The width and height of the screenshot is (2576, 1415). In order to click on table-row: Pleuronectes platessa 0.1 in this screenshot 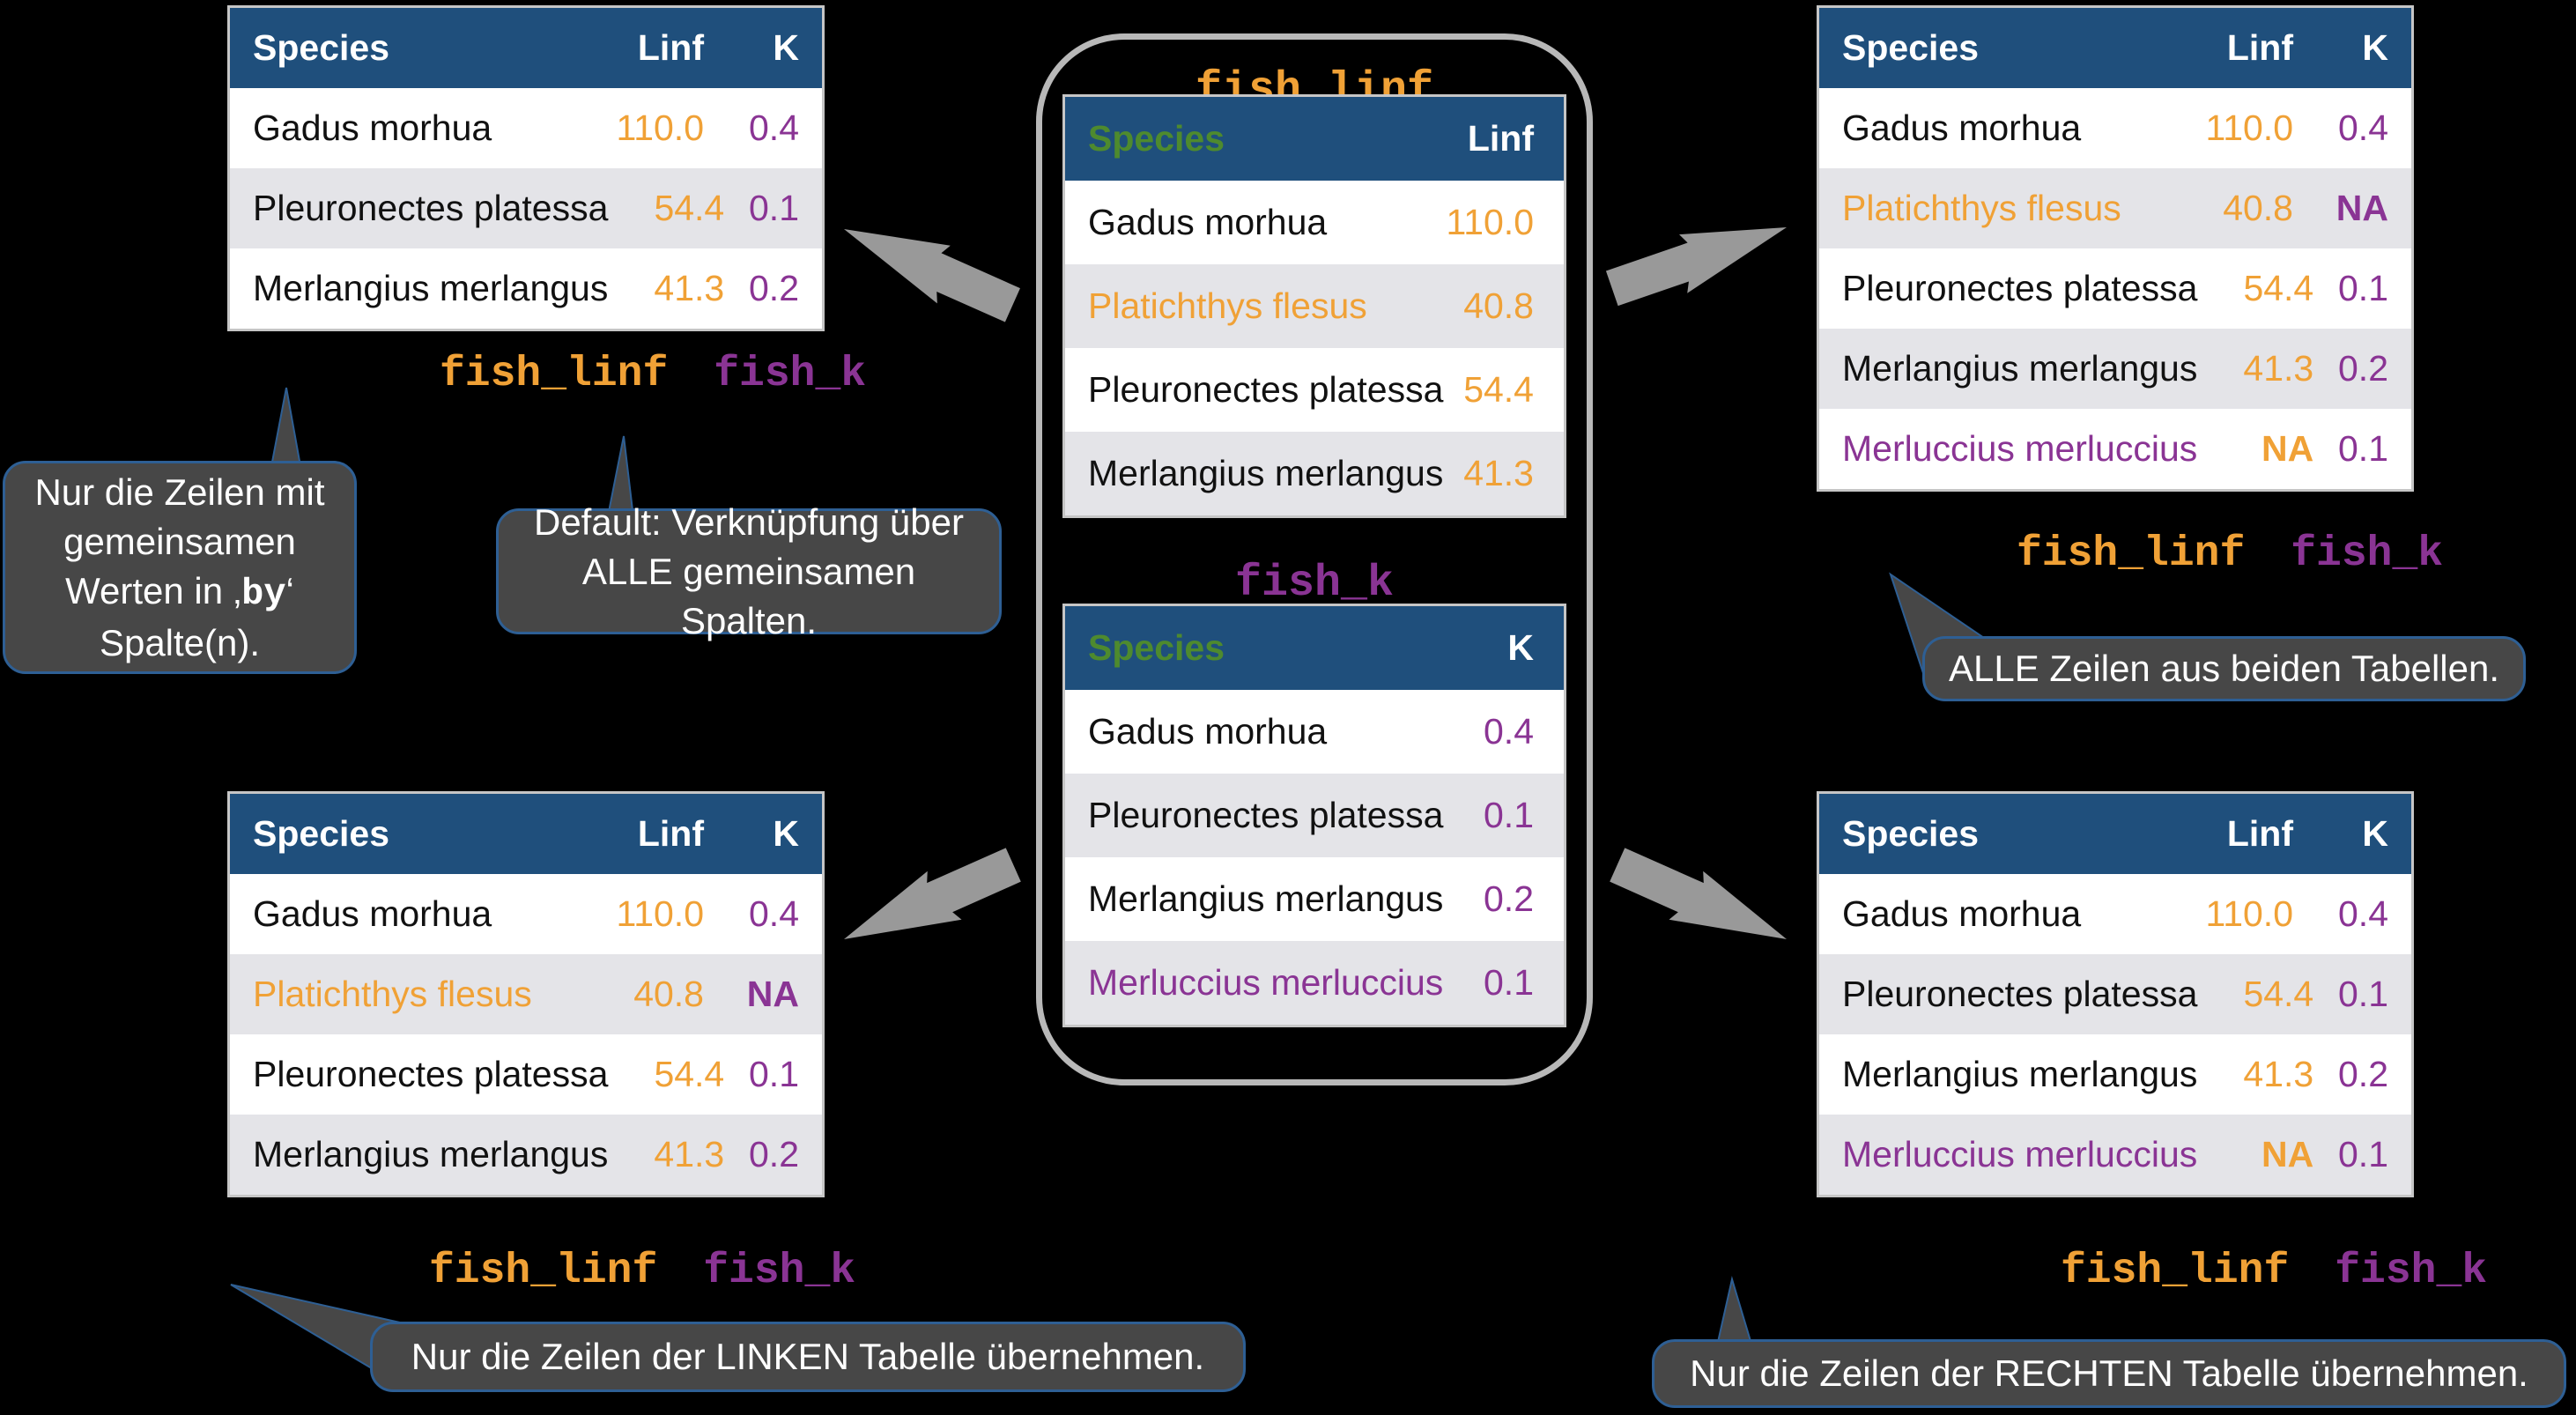, I will do `click(1314, 815)`.